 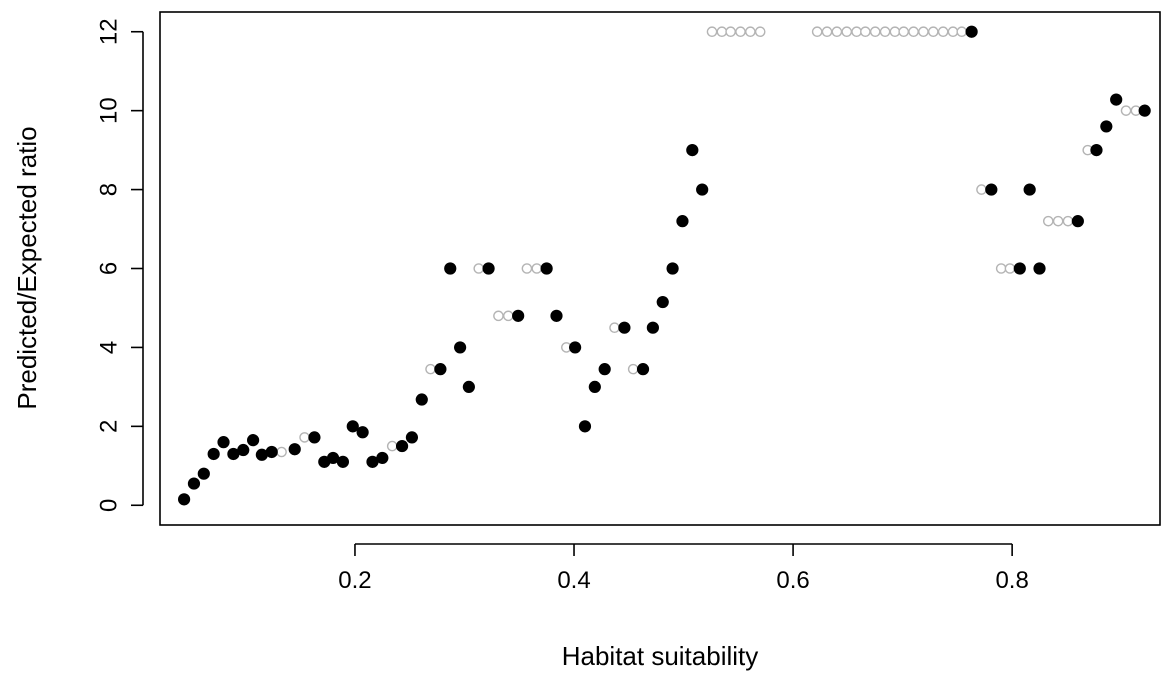 What do you see at coordinates (1011, 580) in the screenshot?
I see `x-tick-label: 0.8` at bounding box center [1011, 580].